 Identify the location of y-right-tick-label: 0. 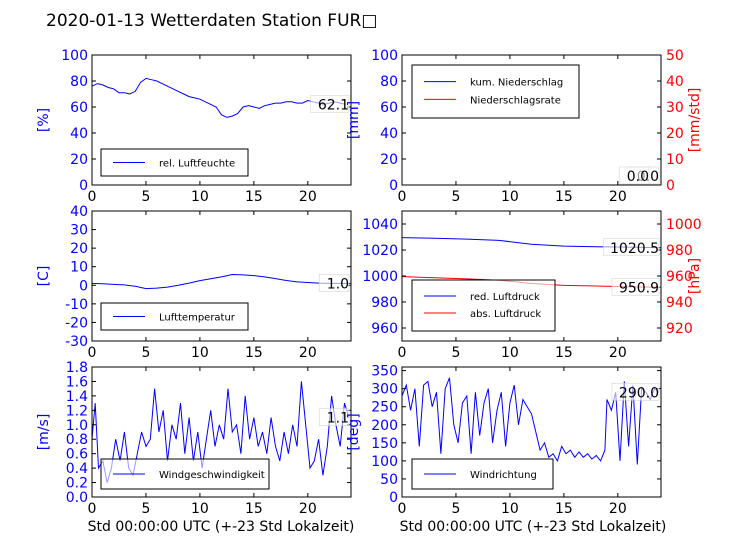
(670, 186).